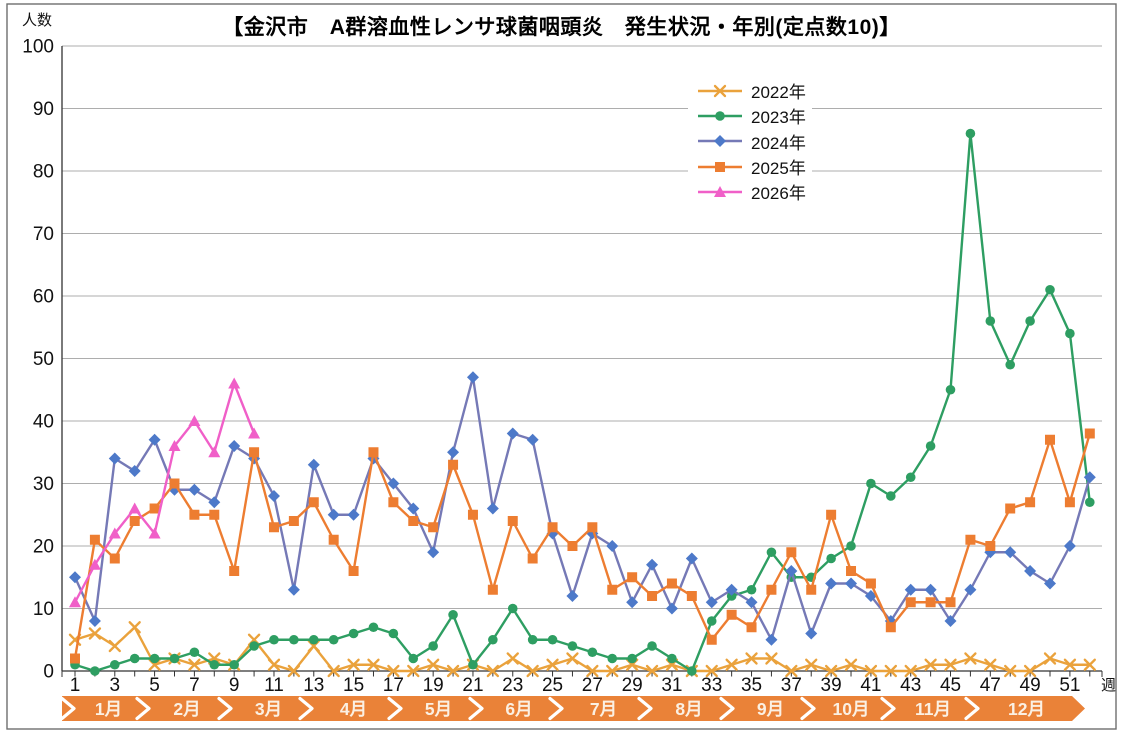 The width and height of the screenshot is (1123, 733). I want to click on x-tick-label: 21, so click(472, 685).